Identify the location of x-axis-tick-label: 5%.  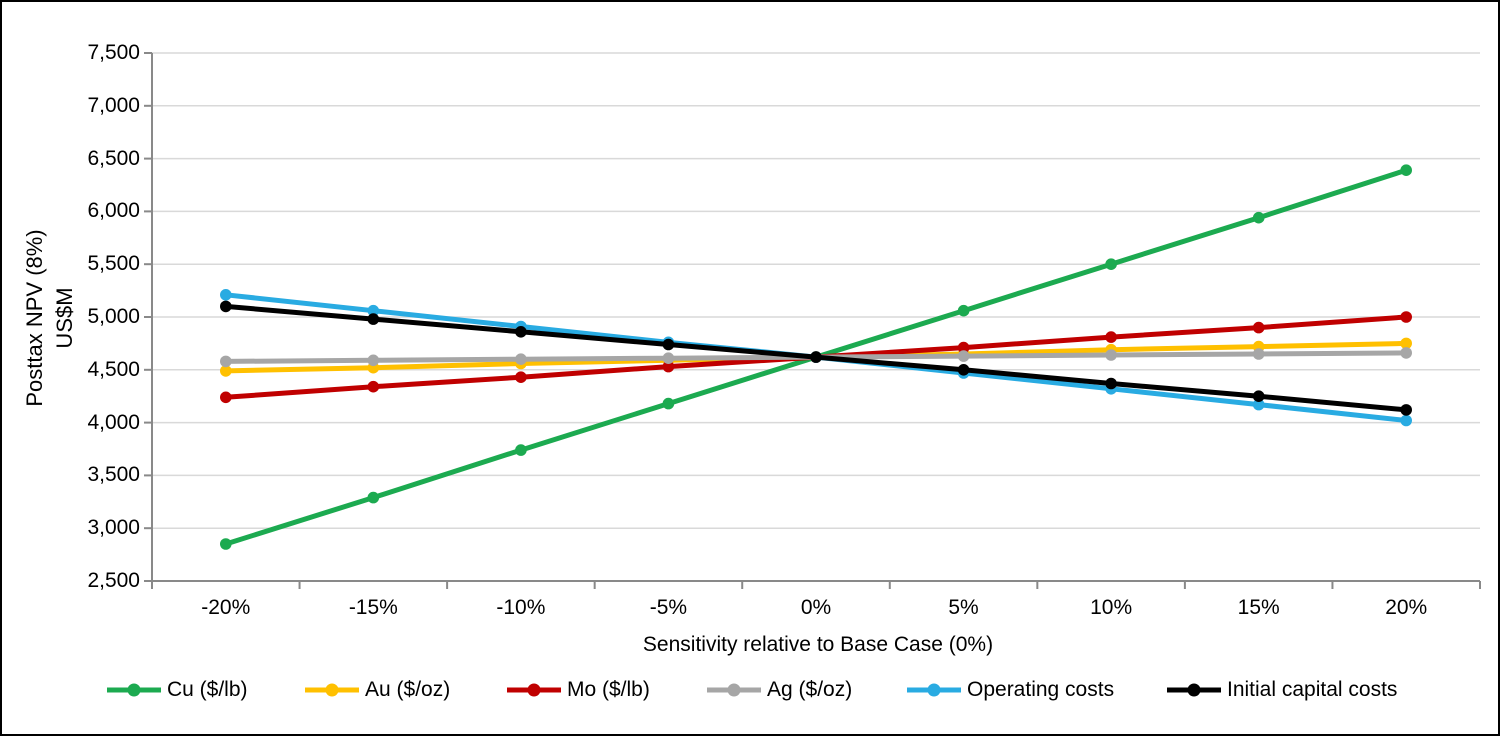
(963, 607).